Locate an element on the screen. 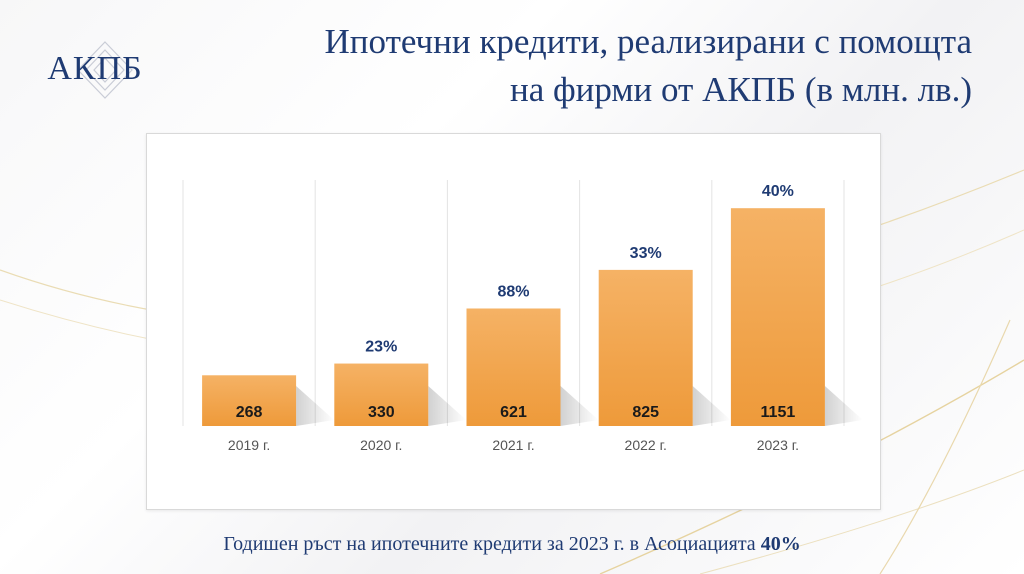  bar-2019 is located at coordinates (249, 400).